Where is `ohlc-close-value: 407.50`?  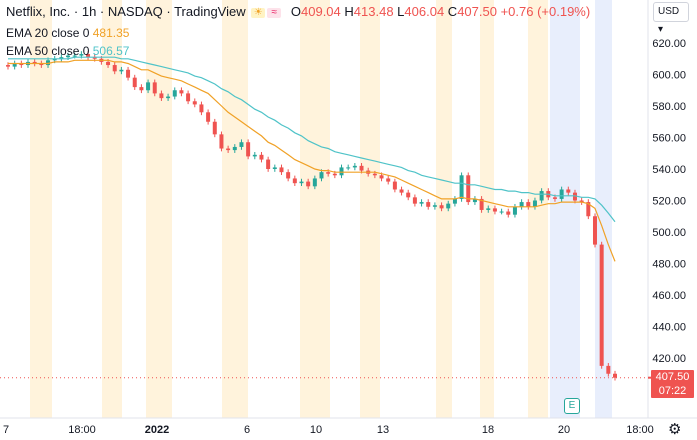
ohlc-close-value: 407.50 is located at coordinates (477, 11).